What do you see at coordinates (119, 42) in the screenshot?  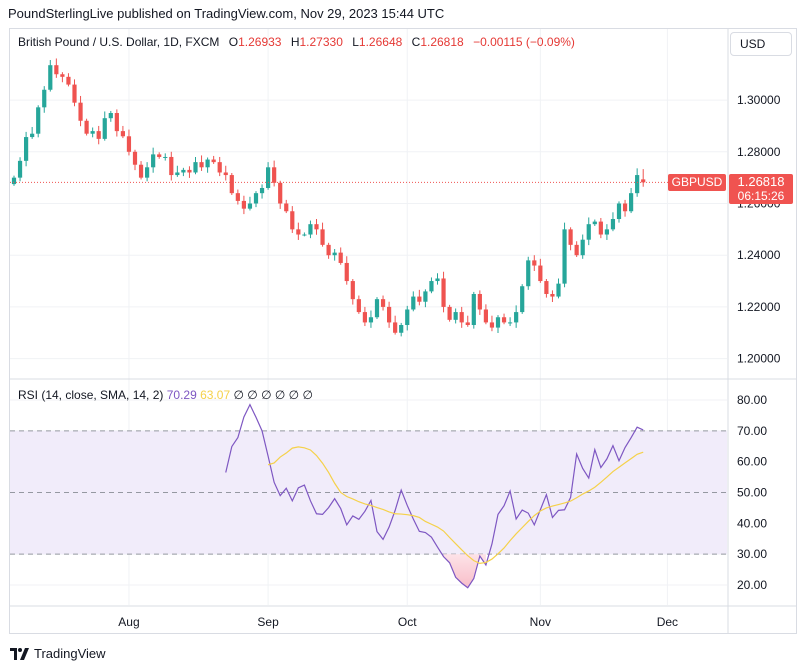 I see `symbol-name: British Pound / U.S. Dollar, 1D, FXCM` at bounding box center [119, 42].